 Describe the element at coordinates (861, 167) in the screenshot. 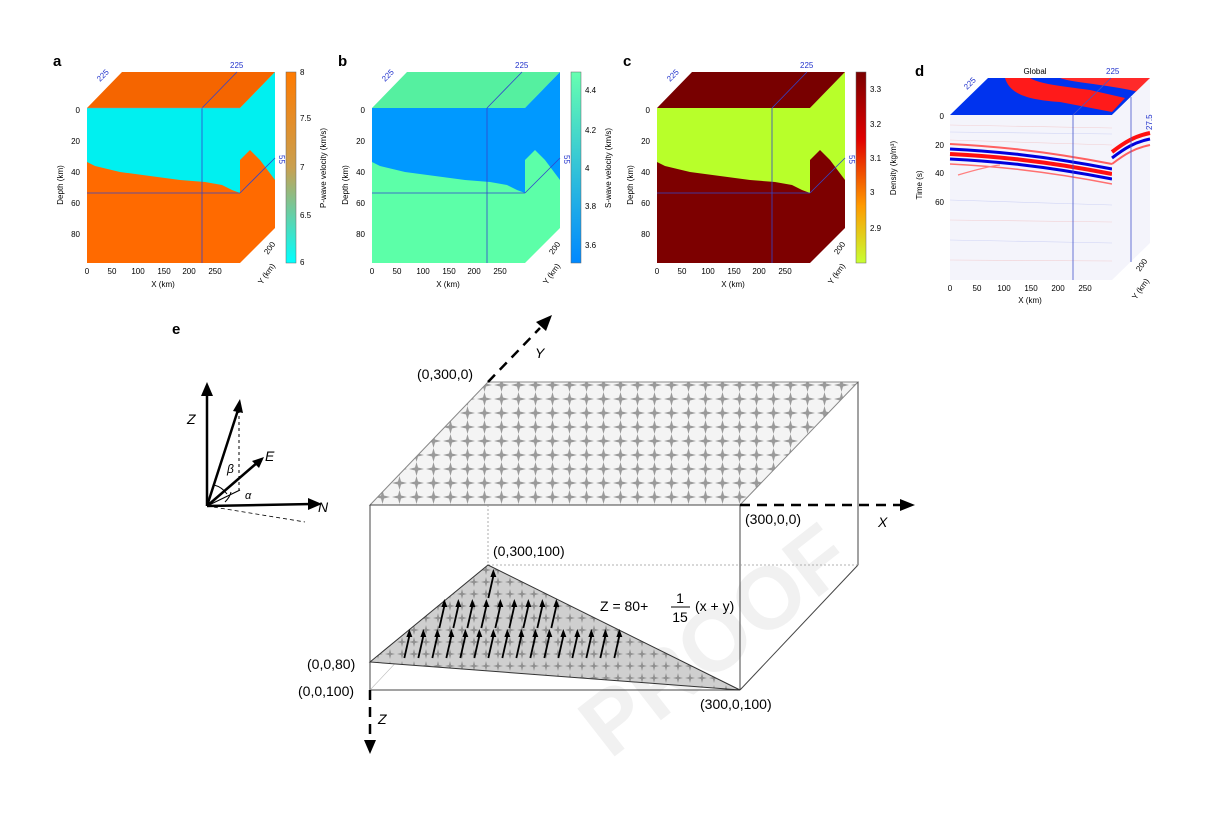

I see `colorbar` at that location.